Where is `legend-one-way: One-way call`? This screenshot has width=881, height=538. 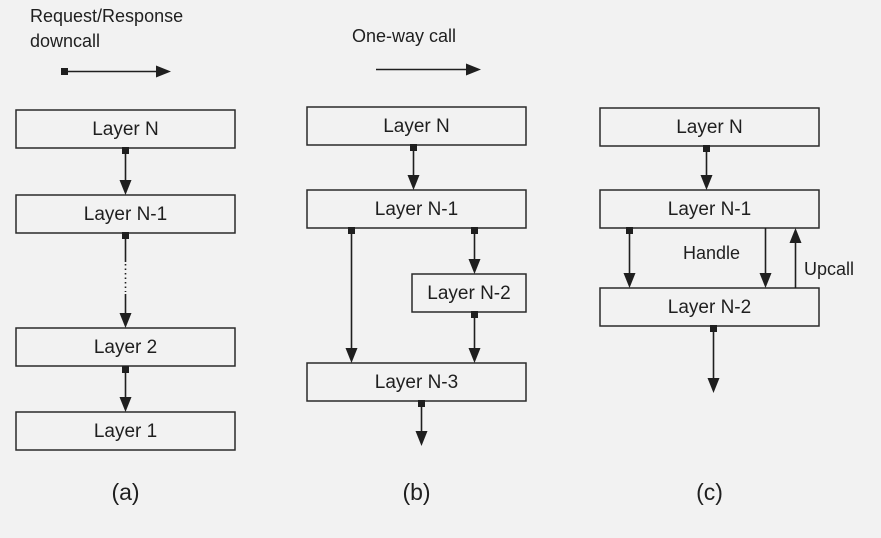
legend-one-way: One-way call is located at coordinates (404, 36).